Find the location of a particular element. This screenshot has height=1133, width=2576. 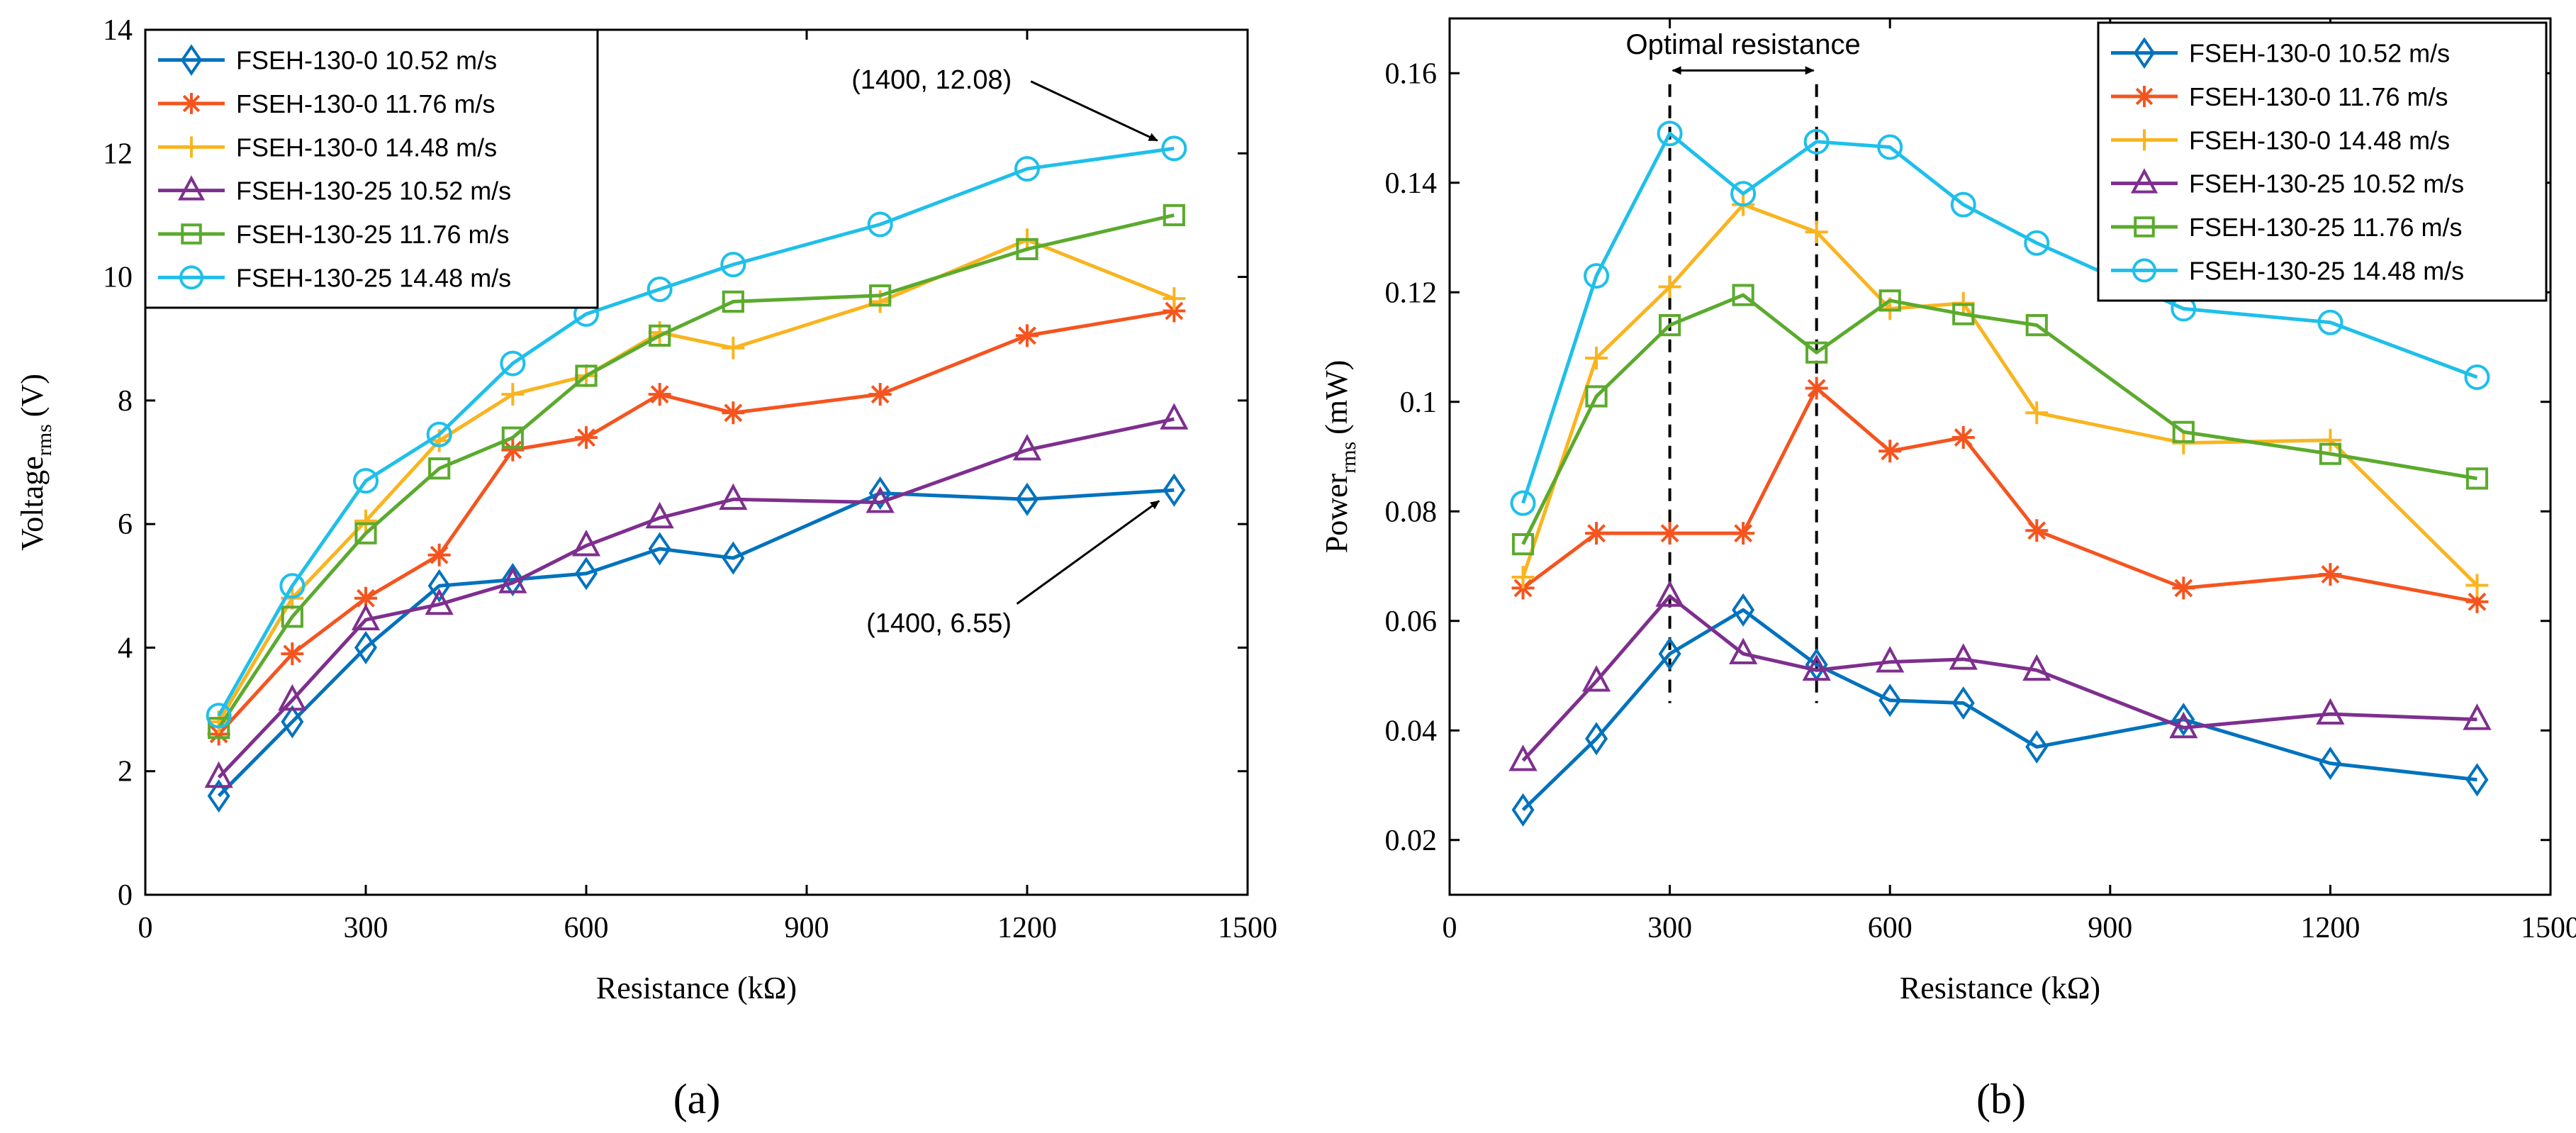

y-axis-label: Voltagerms (V) is located at coordinates (35, 463).